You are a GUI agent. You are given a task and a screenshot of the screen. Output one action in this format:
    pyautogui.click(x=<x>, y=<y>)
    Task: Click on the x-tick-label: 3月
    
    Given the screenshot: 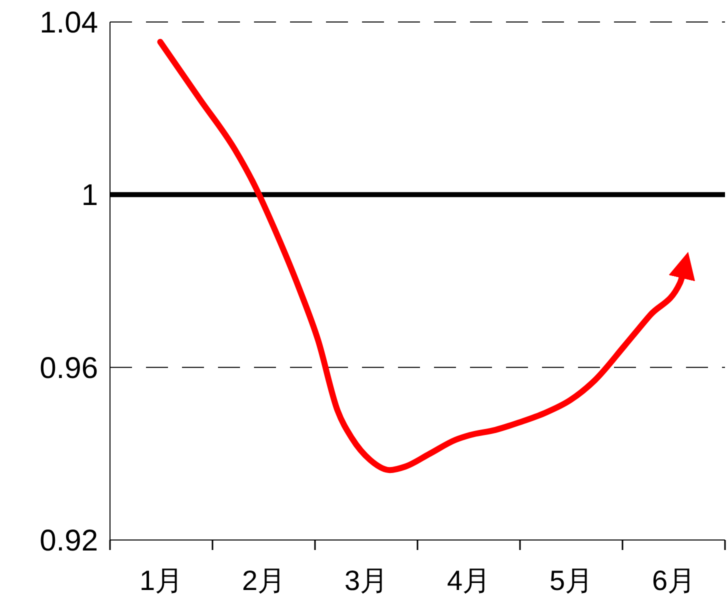 What is the action you would take?
    pyautogui.click(x=366, y=580)
    